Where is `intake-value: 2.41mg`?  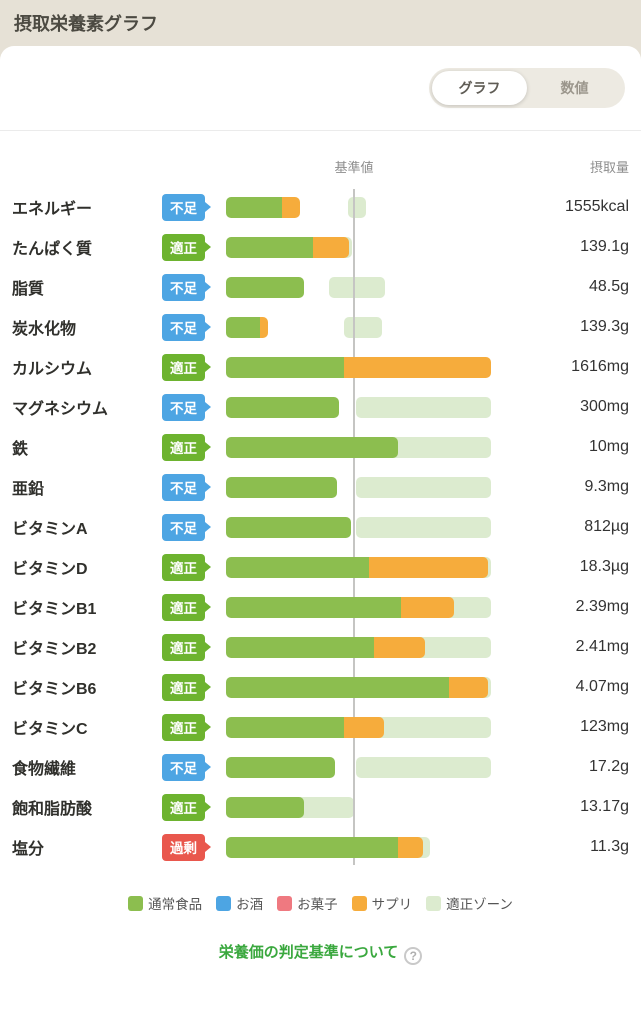
intake-value: 2.41mg is located at coordinates (602, 646).